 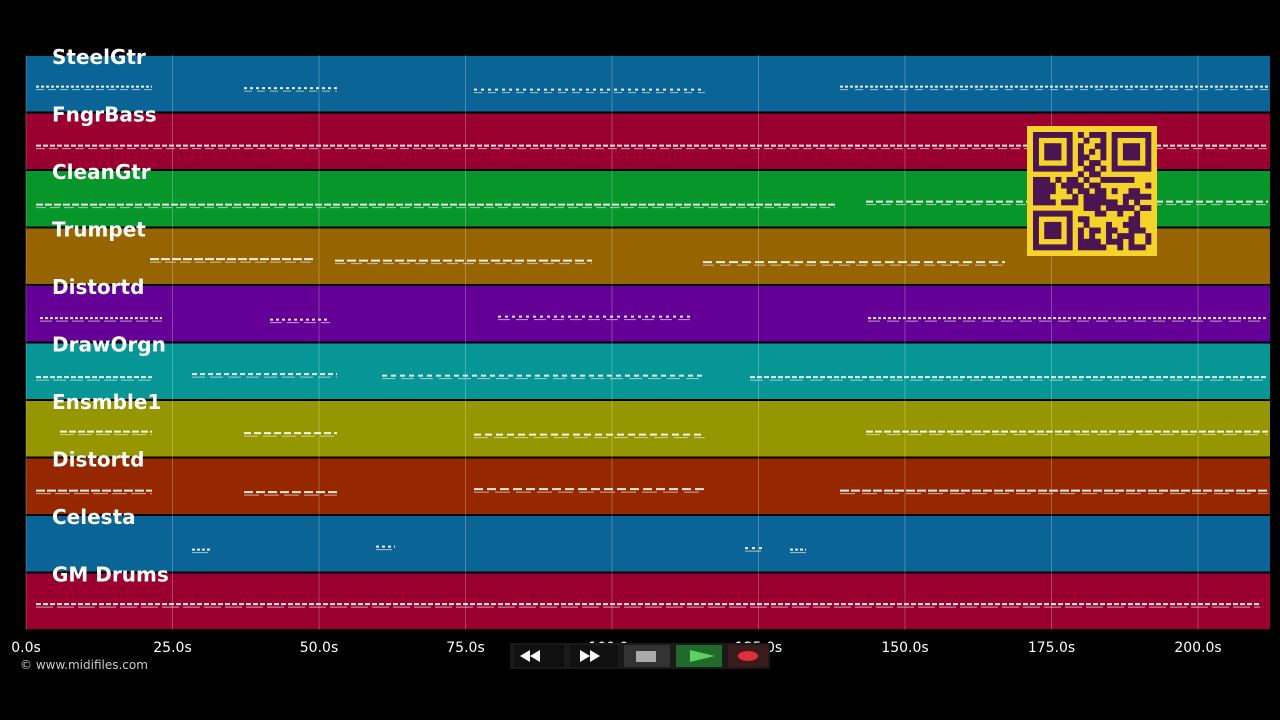 I want to click on tick-label: 75.0s, so click(x=465, y=648).